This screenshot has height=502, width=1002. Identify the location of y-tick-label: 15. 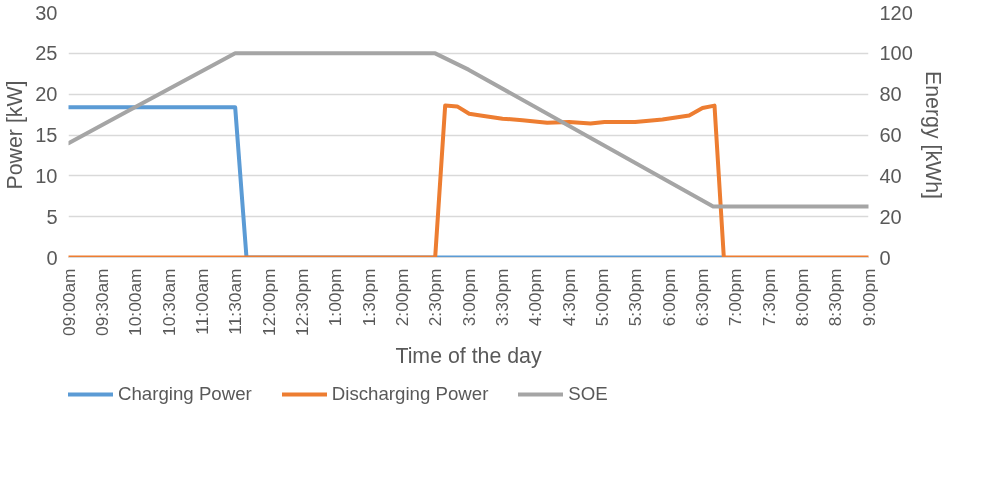
(46, 135).